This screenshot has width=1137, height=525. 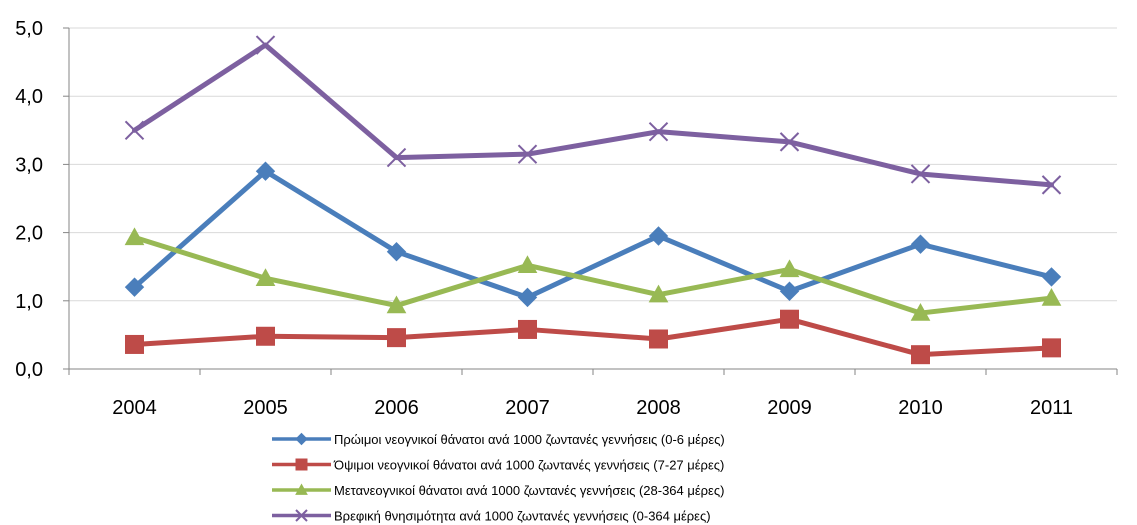 What do you see at coordinates (29, 29) in the screenshot?
I see `y-tick-label: 5,0` at bounding box center [29, 29].